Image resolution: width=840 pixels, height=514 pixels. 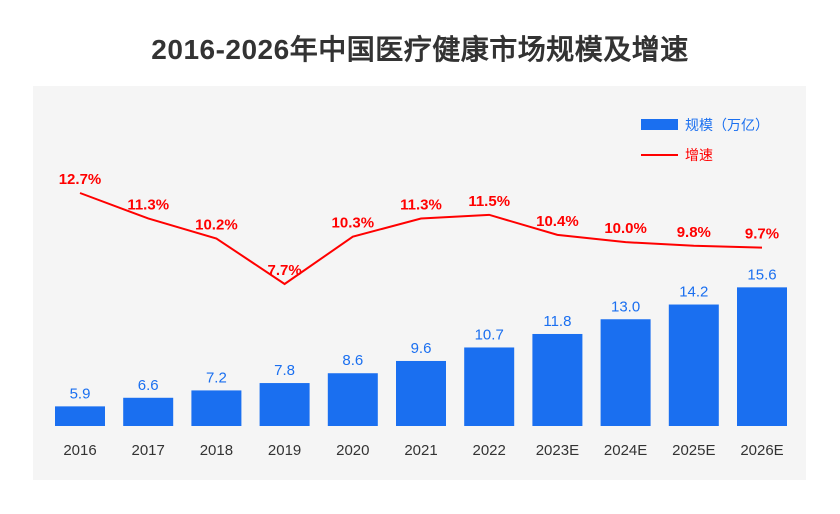 I want to click on x-tick-2016: 2016, so click(x=79, y=450).